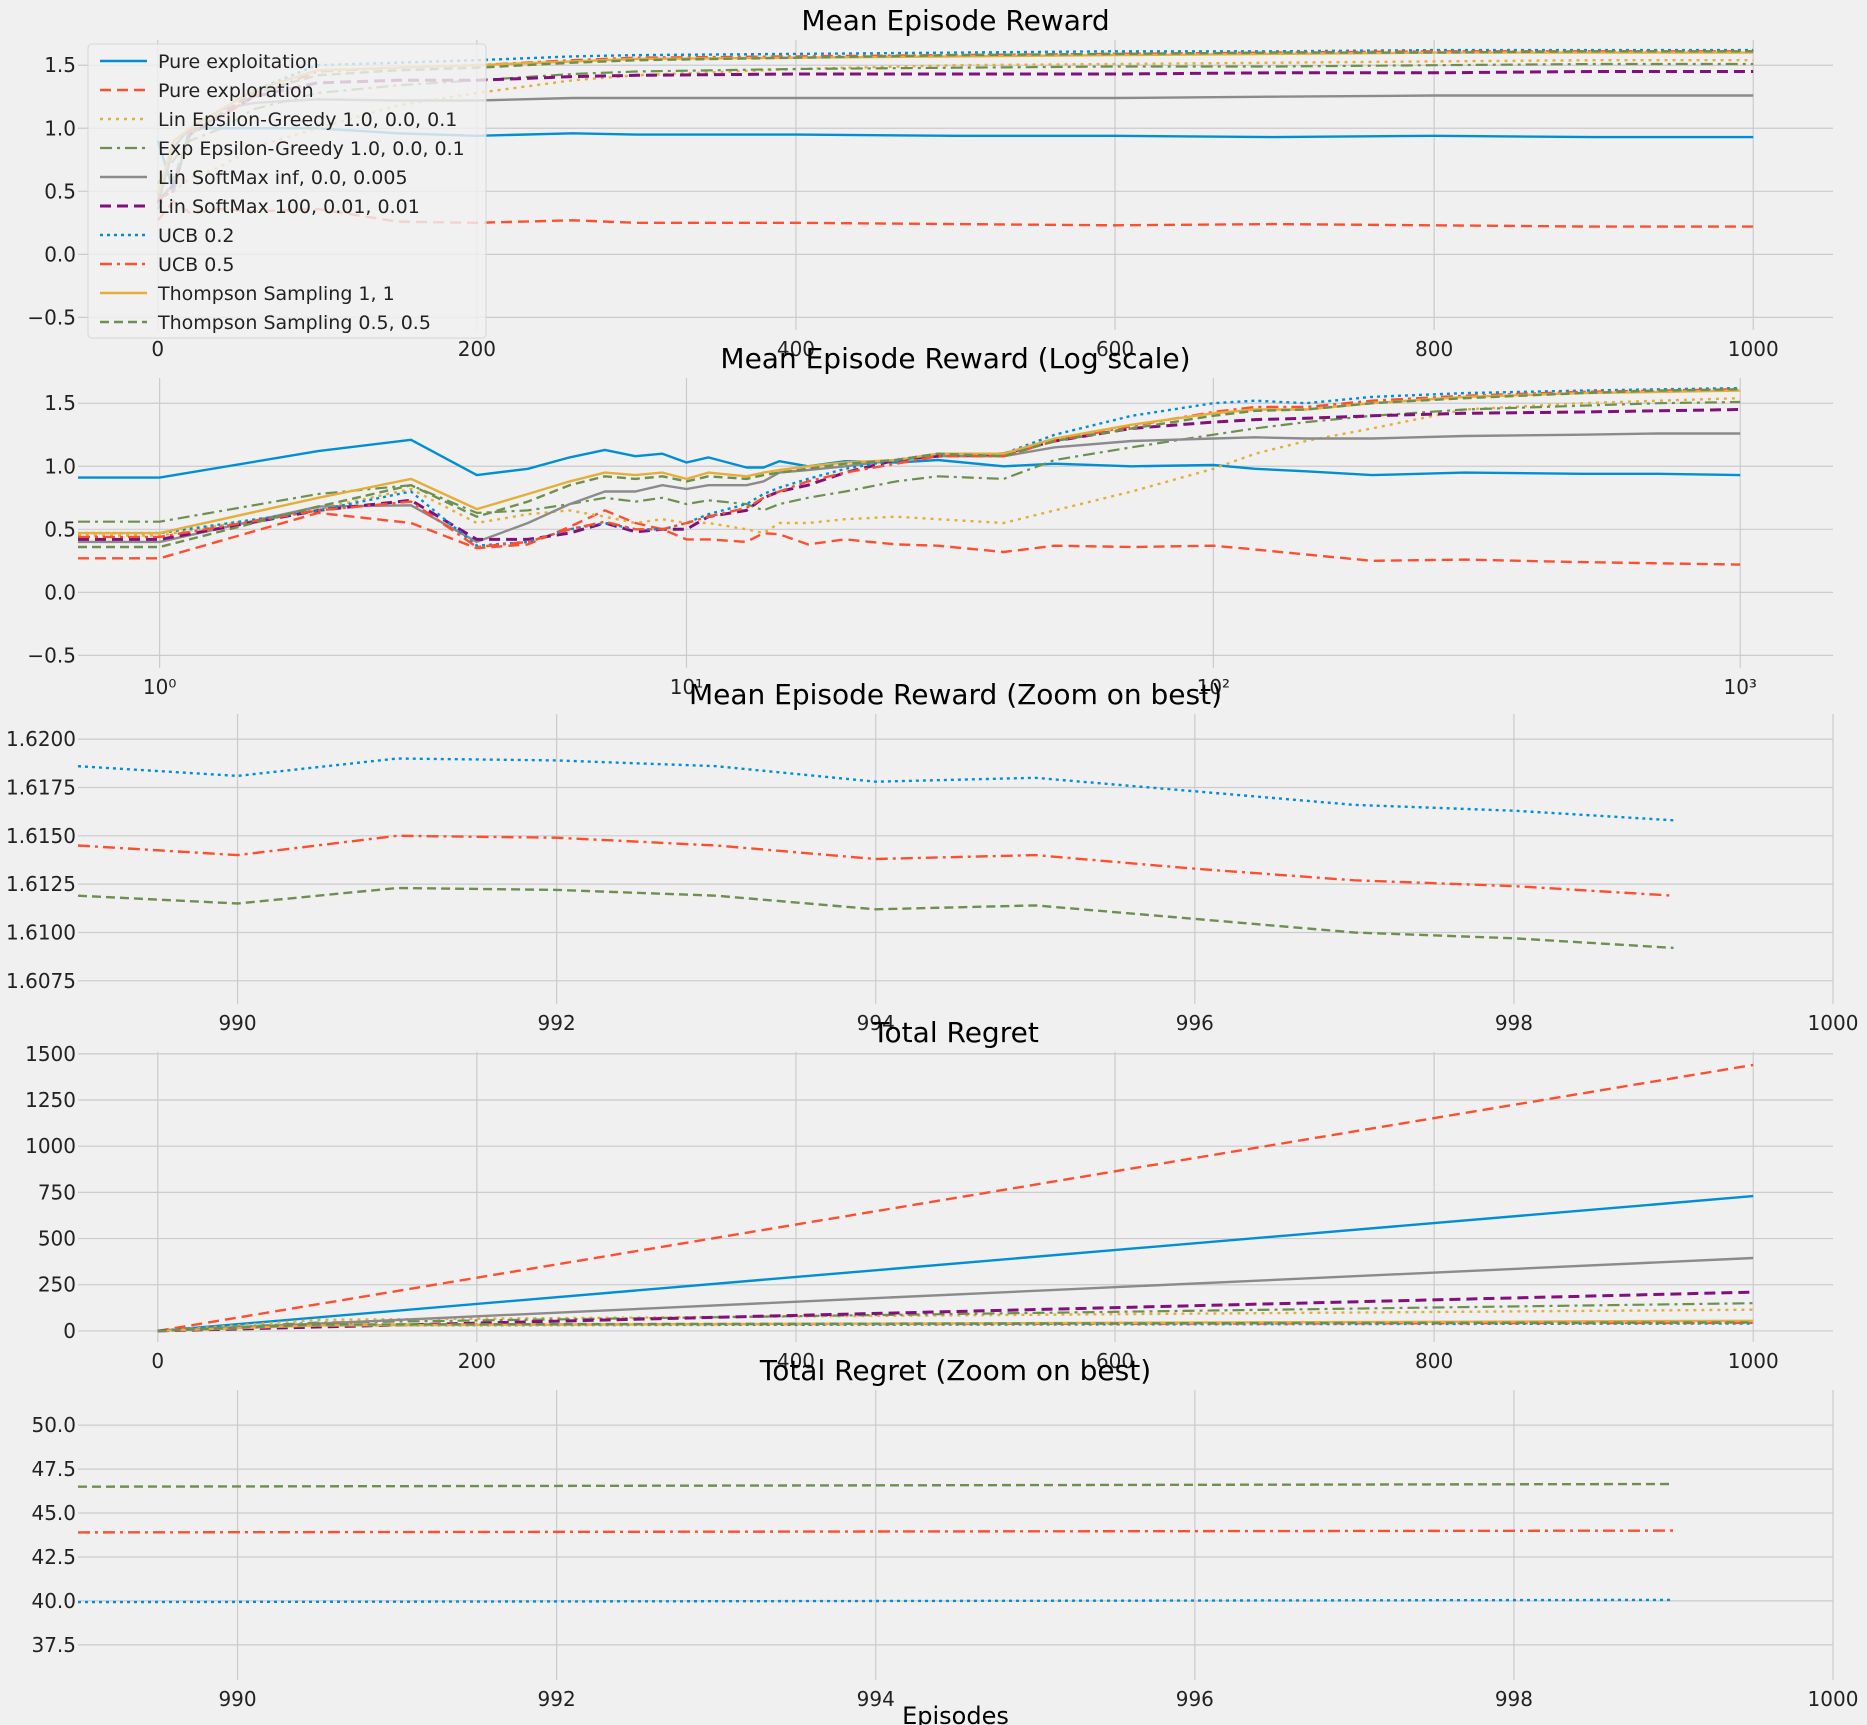 This screenshot has height=1725, width=1867. Describe the element at coordinates (50, 1146) in the screenshot. I see `y-tick-label: 1000` at that location.